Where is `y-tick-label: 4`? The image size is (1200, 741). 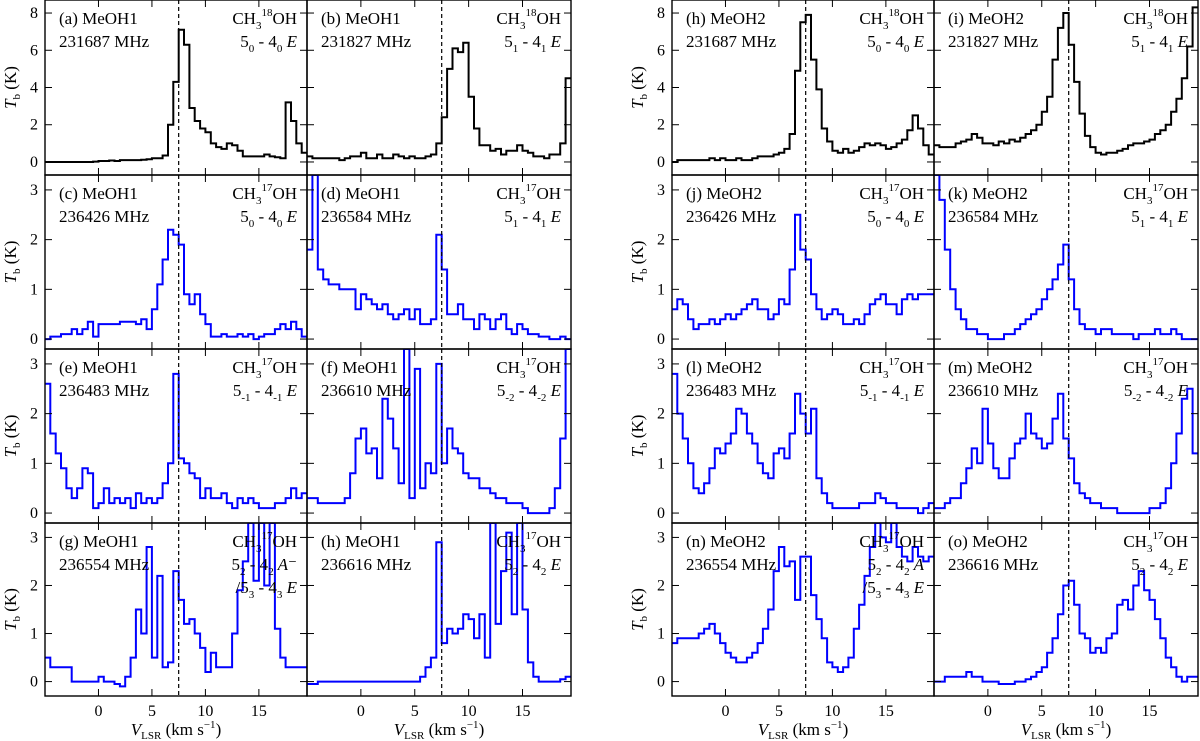
y-tick-label: 4 is located at coordinates (661, 88).